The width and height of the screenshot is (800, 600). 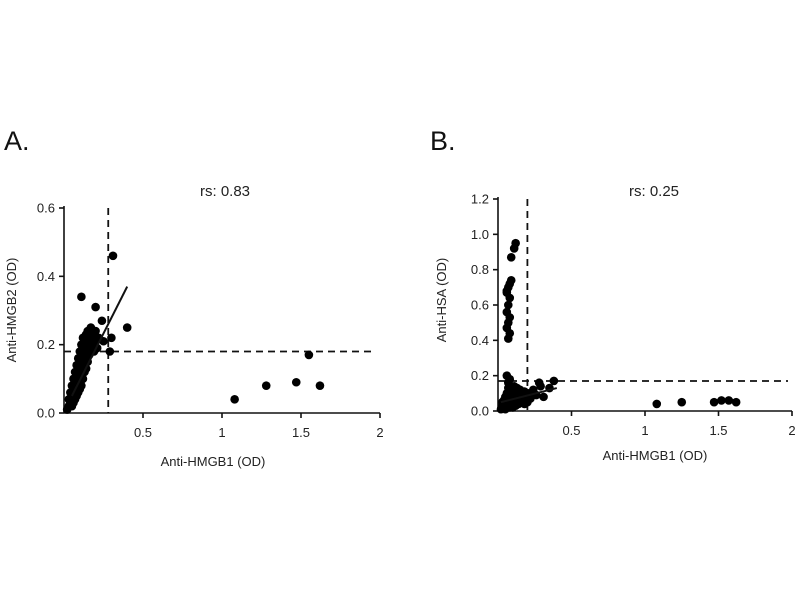 What do you see at coordinates (480, 199) in the screenshot?
I see `y-tick-label: 1.2` at bounding box center [480, 199].